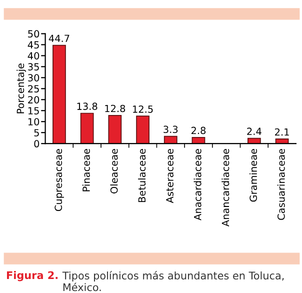 The height and width of the screenshot is (293, 302). Describe the element at coordinates (171, 130) in the screenshot. I see `data-label: 3.3` at that location.